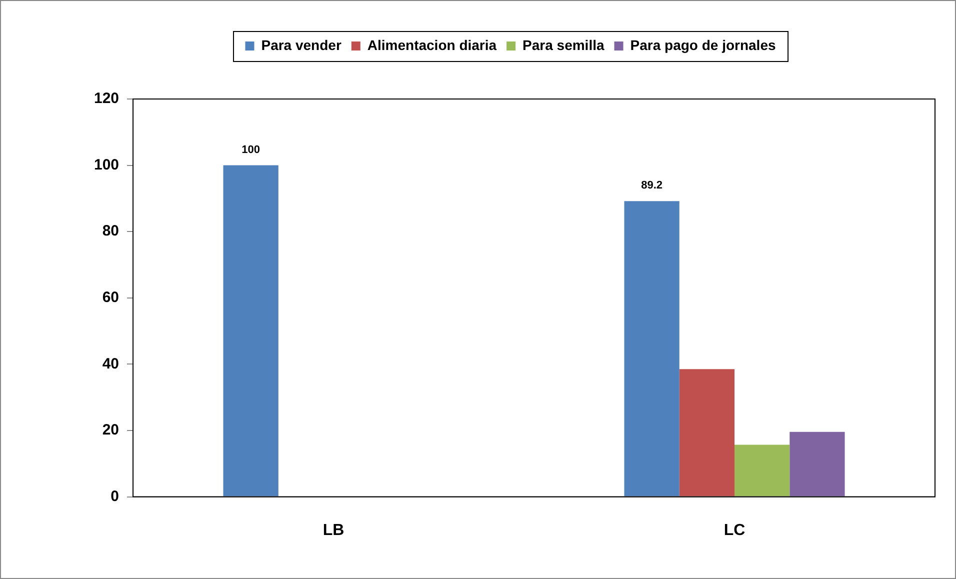  Describe the element at coordinates (111, 231) in the screenshot. I see `y-tick-label: 80` at that location.